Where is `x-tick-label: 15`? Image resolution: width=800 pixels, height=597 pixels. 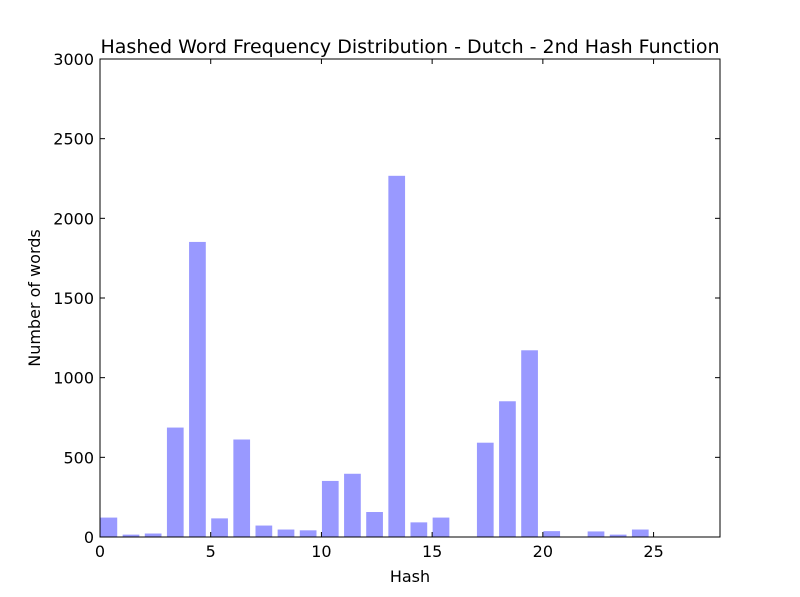
x-tick-label: 15 is located at coordinates (432, 551).